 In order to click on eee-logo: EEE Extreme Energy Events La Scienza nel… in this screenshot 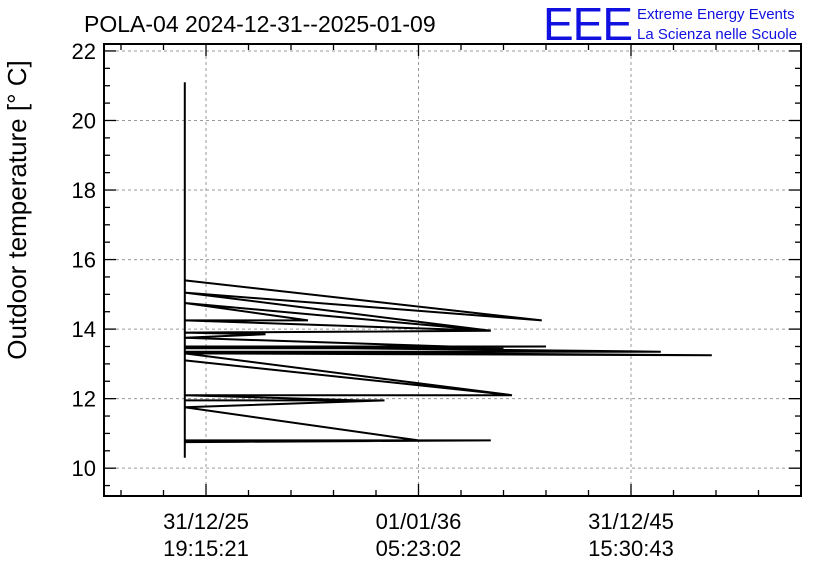, I will do `click(670, 25)`.